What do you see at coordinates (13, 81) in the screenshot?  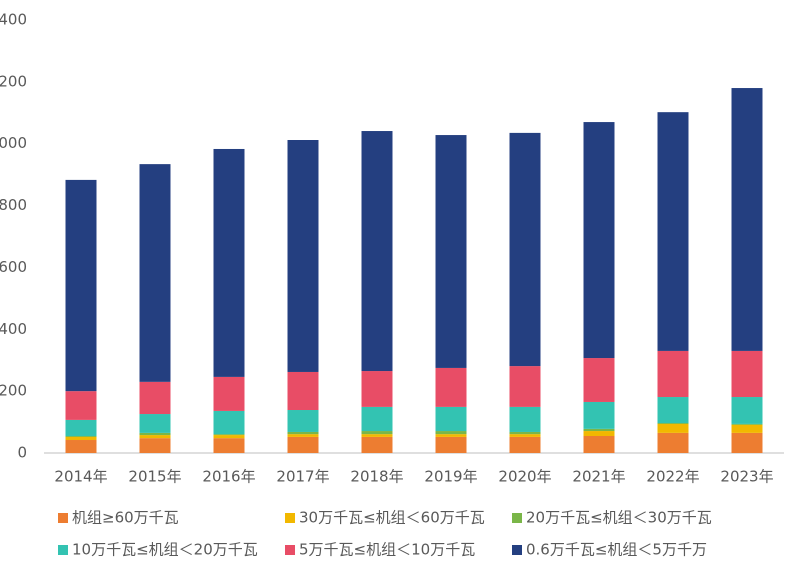 I see `y-tick-label: 1200` at bounding box center [13, 81].